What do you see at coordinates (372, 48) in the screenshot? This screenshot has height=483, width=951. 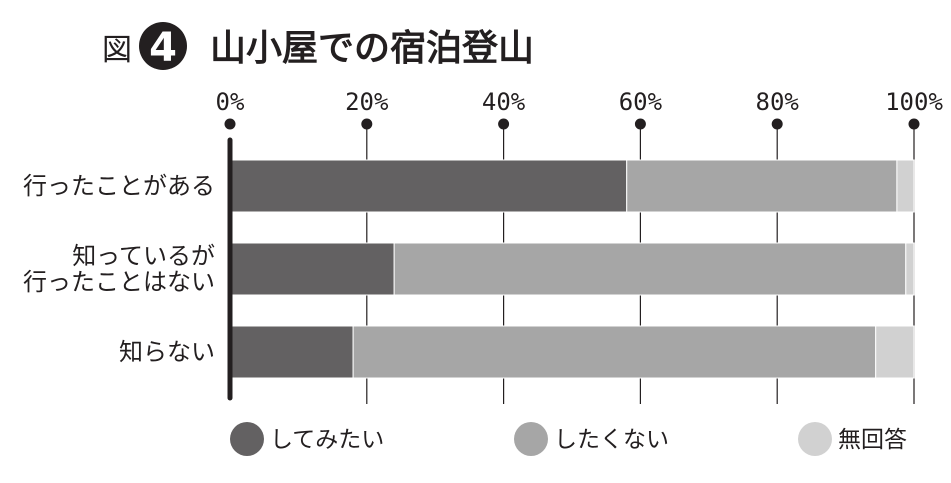 I see `chart-title: 山小屋での宿泊登山` at bounding box center [372, 48].